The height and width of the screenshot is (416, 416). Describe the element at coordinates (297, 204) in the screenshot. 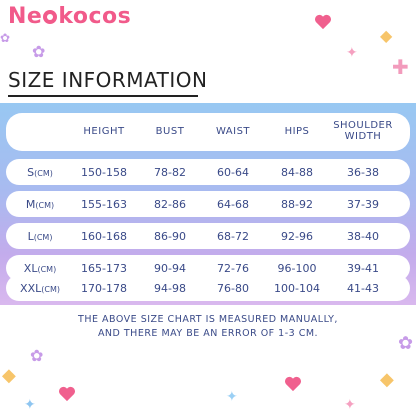

I see `cell-hips: 88-92` at that location.